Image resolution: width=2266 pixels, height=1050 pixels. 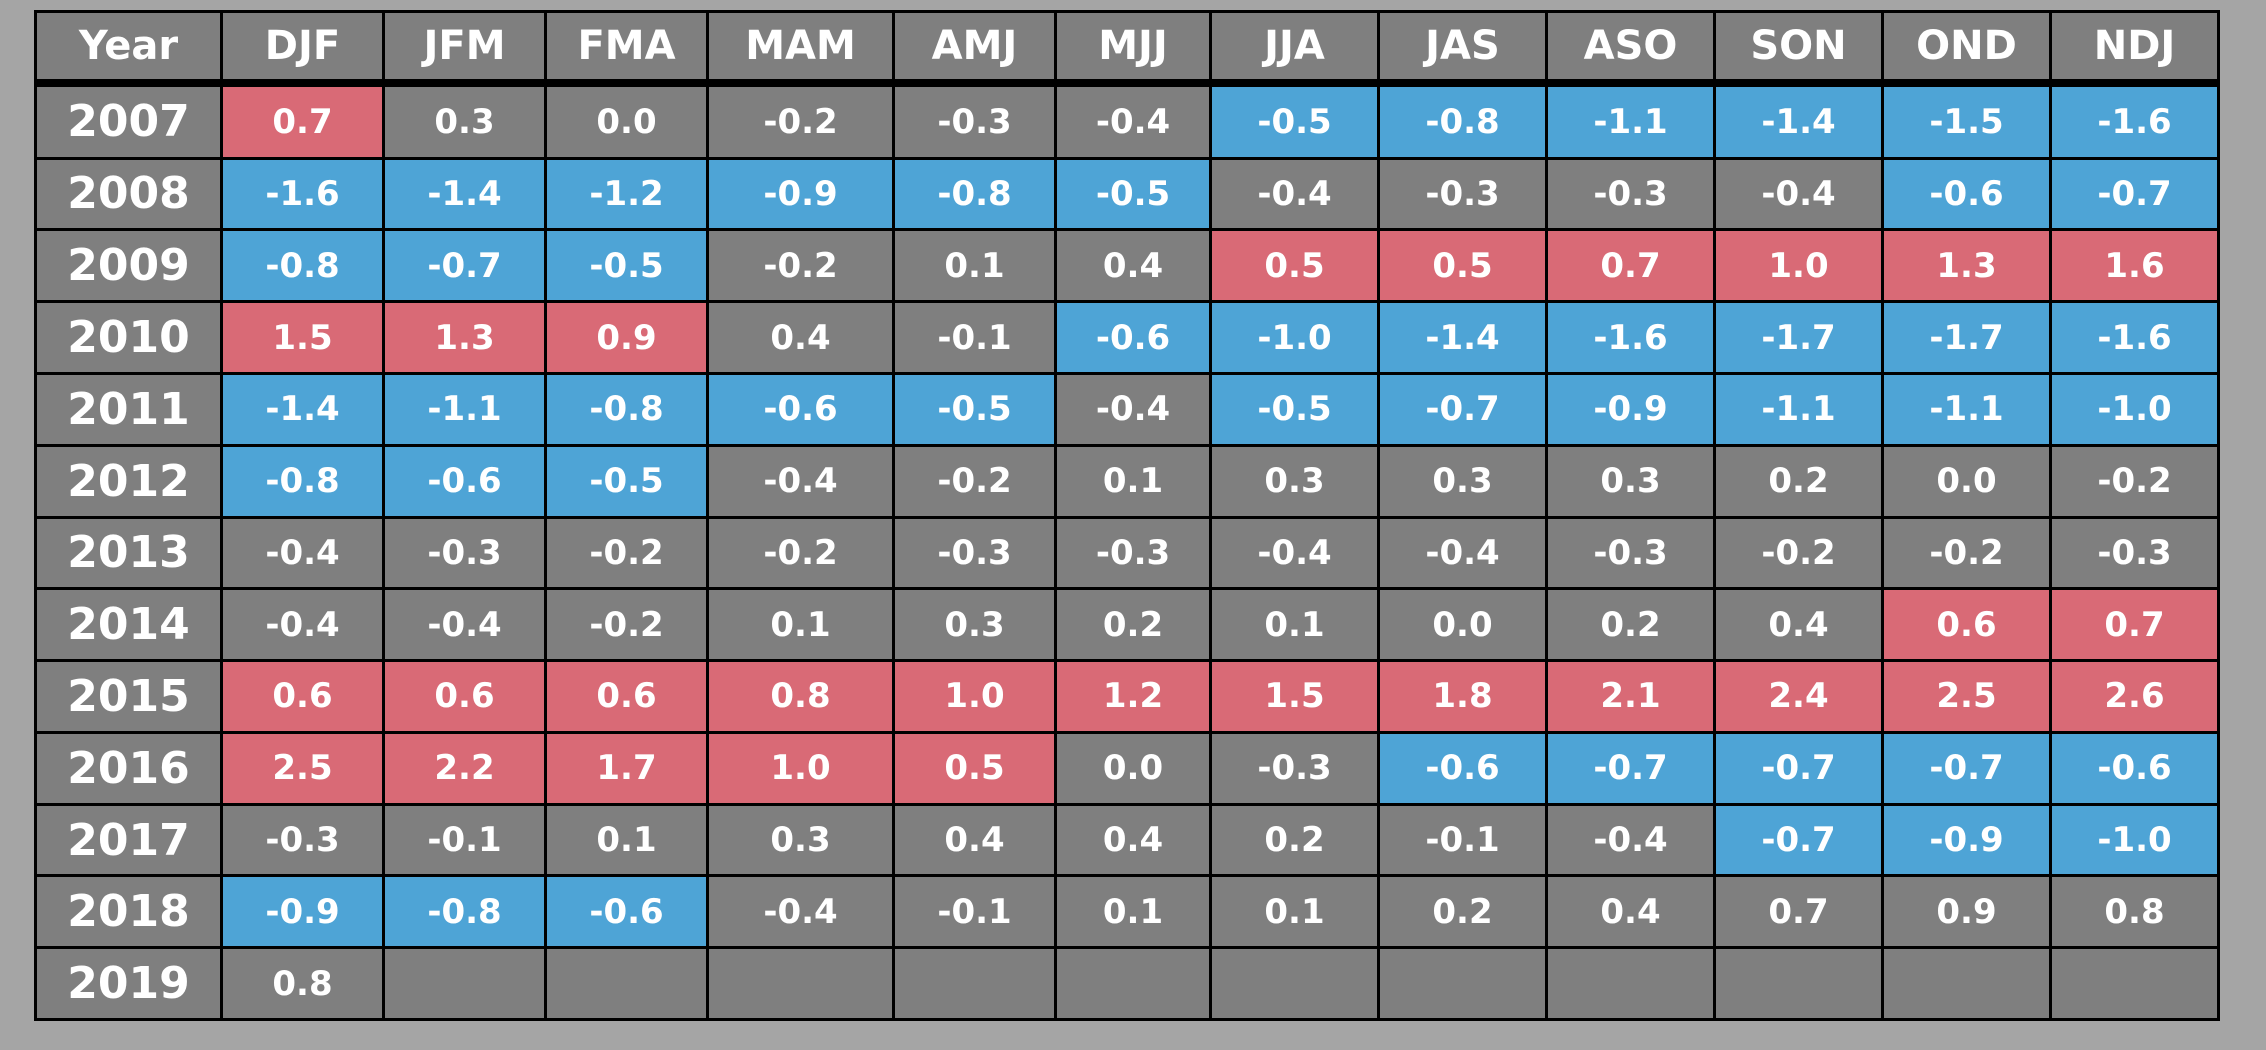 I want to click on value-cell: -1.6, so click(x=302, y=194).